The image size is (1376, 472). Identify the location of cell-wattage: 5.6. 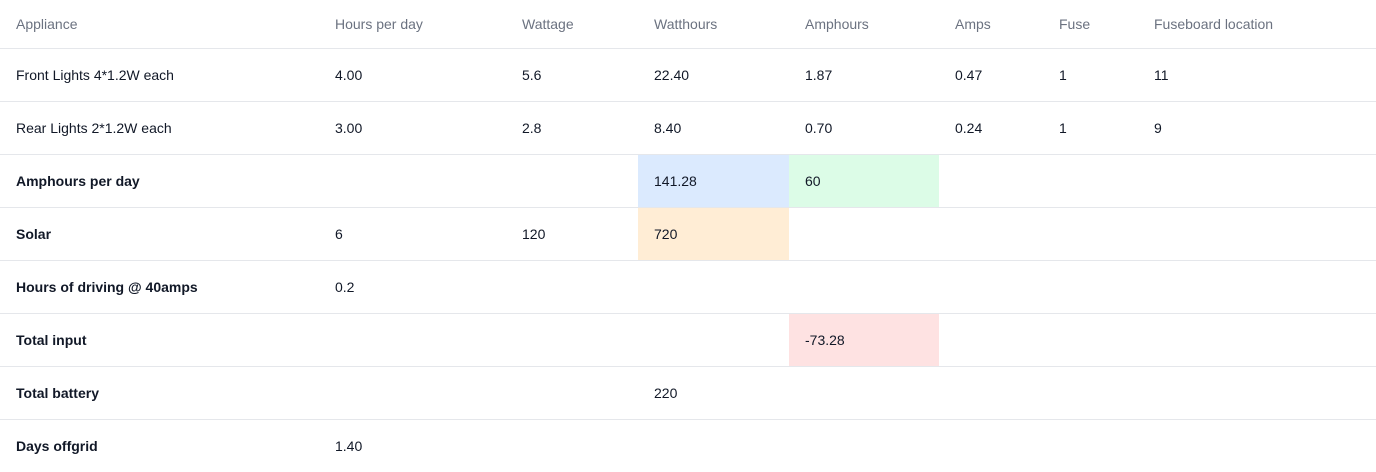
(572, 75).